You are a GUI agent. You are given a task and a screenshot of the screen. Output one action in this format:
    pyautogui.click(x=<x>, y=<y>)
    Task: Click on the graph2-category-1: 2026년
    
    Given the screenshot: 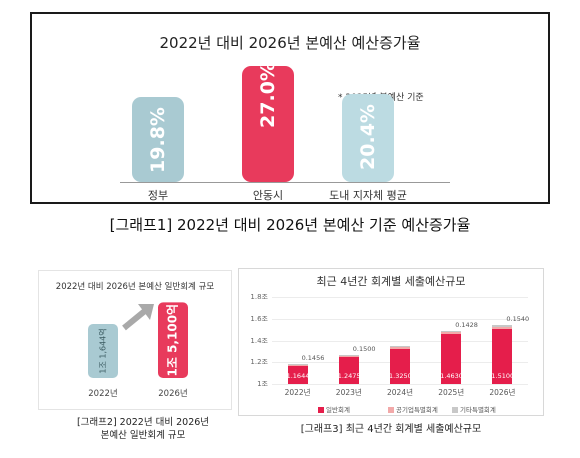 What is the action you would take?
    pyautogui.click(x=172, y=393)
    